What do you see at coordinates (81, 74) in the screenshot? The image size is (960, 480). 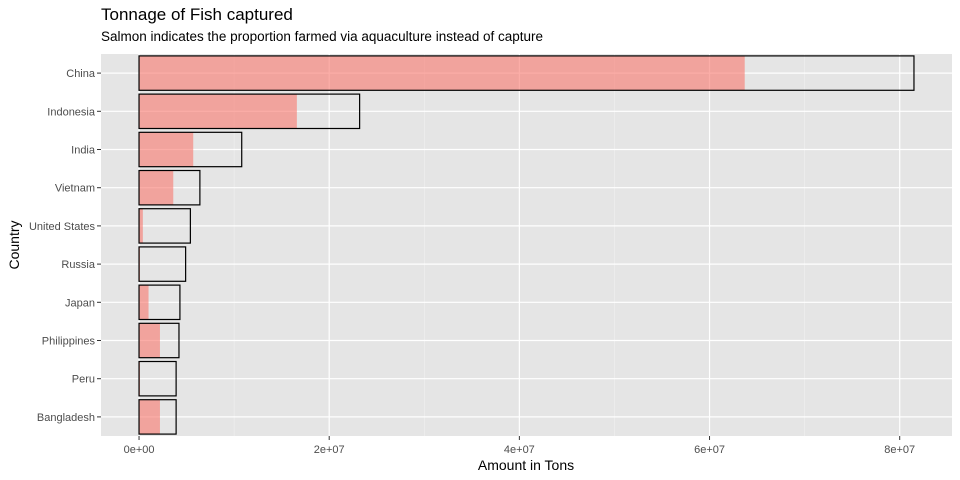 I see `y-tick-label: China` at bounding box center [81, 74].